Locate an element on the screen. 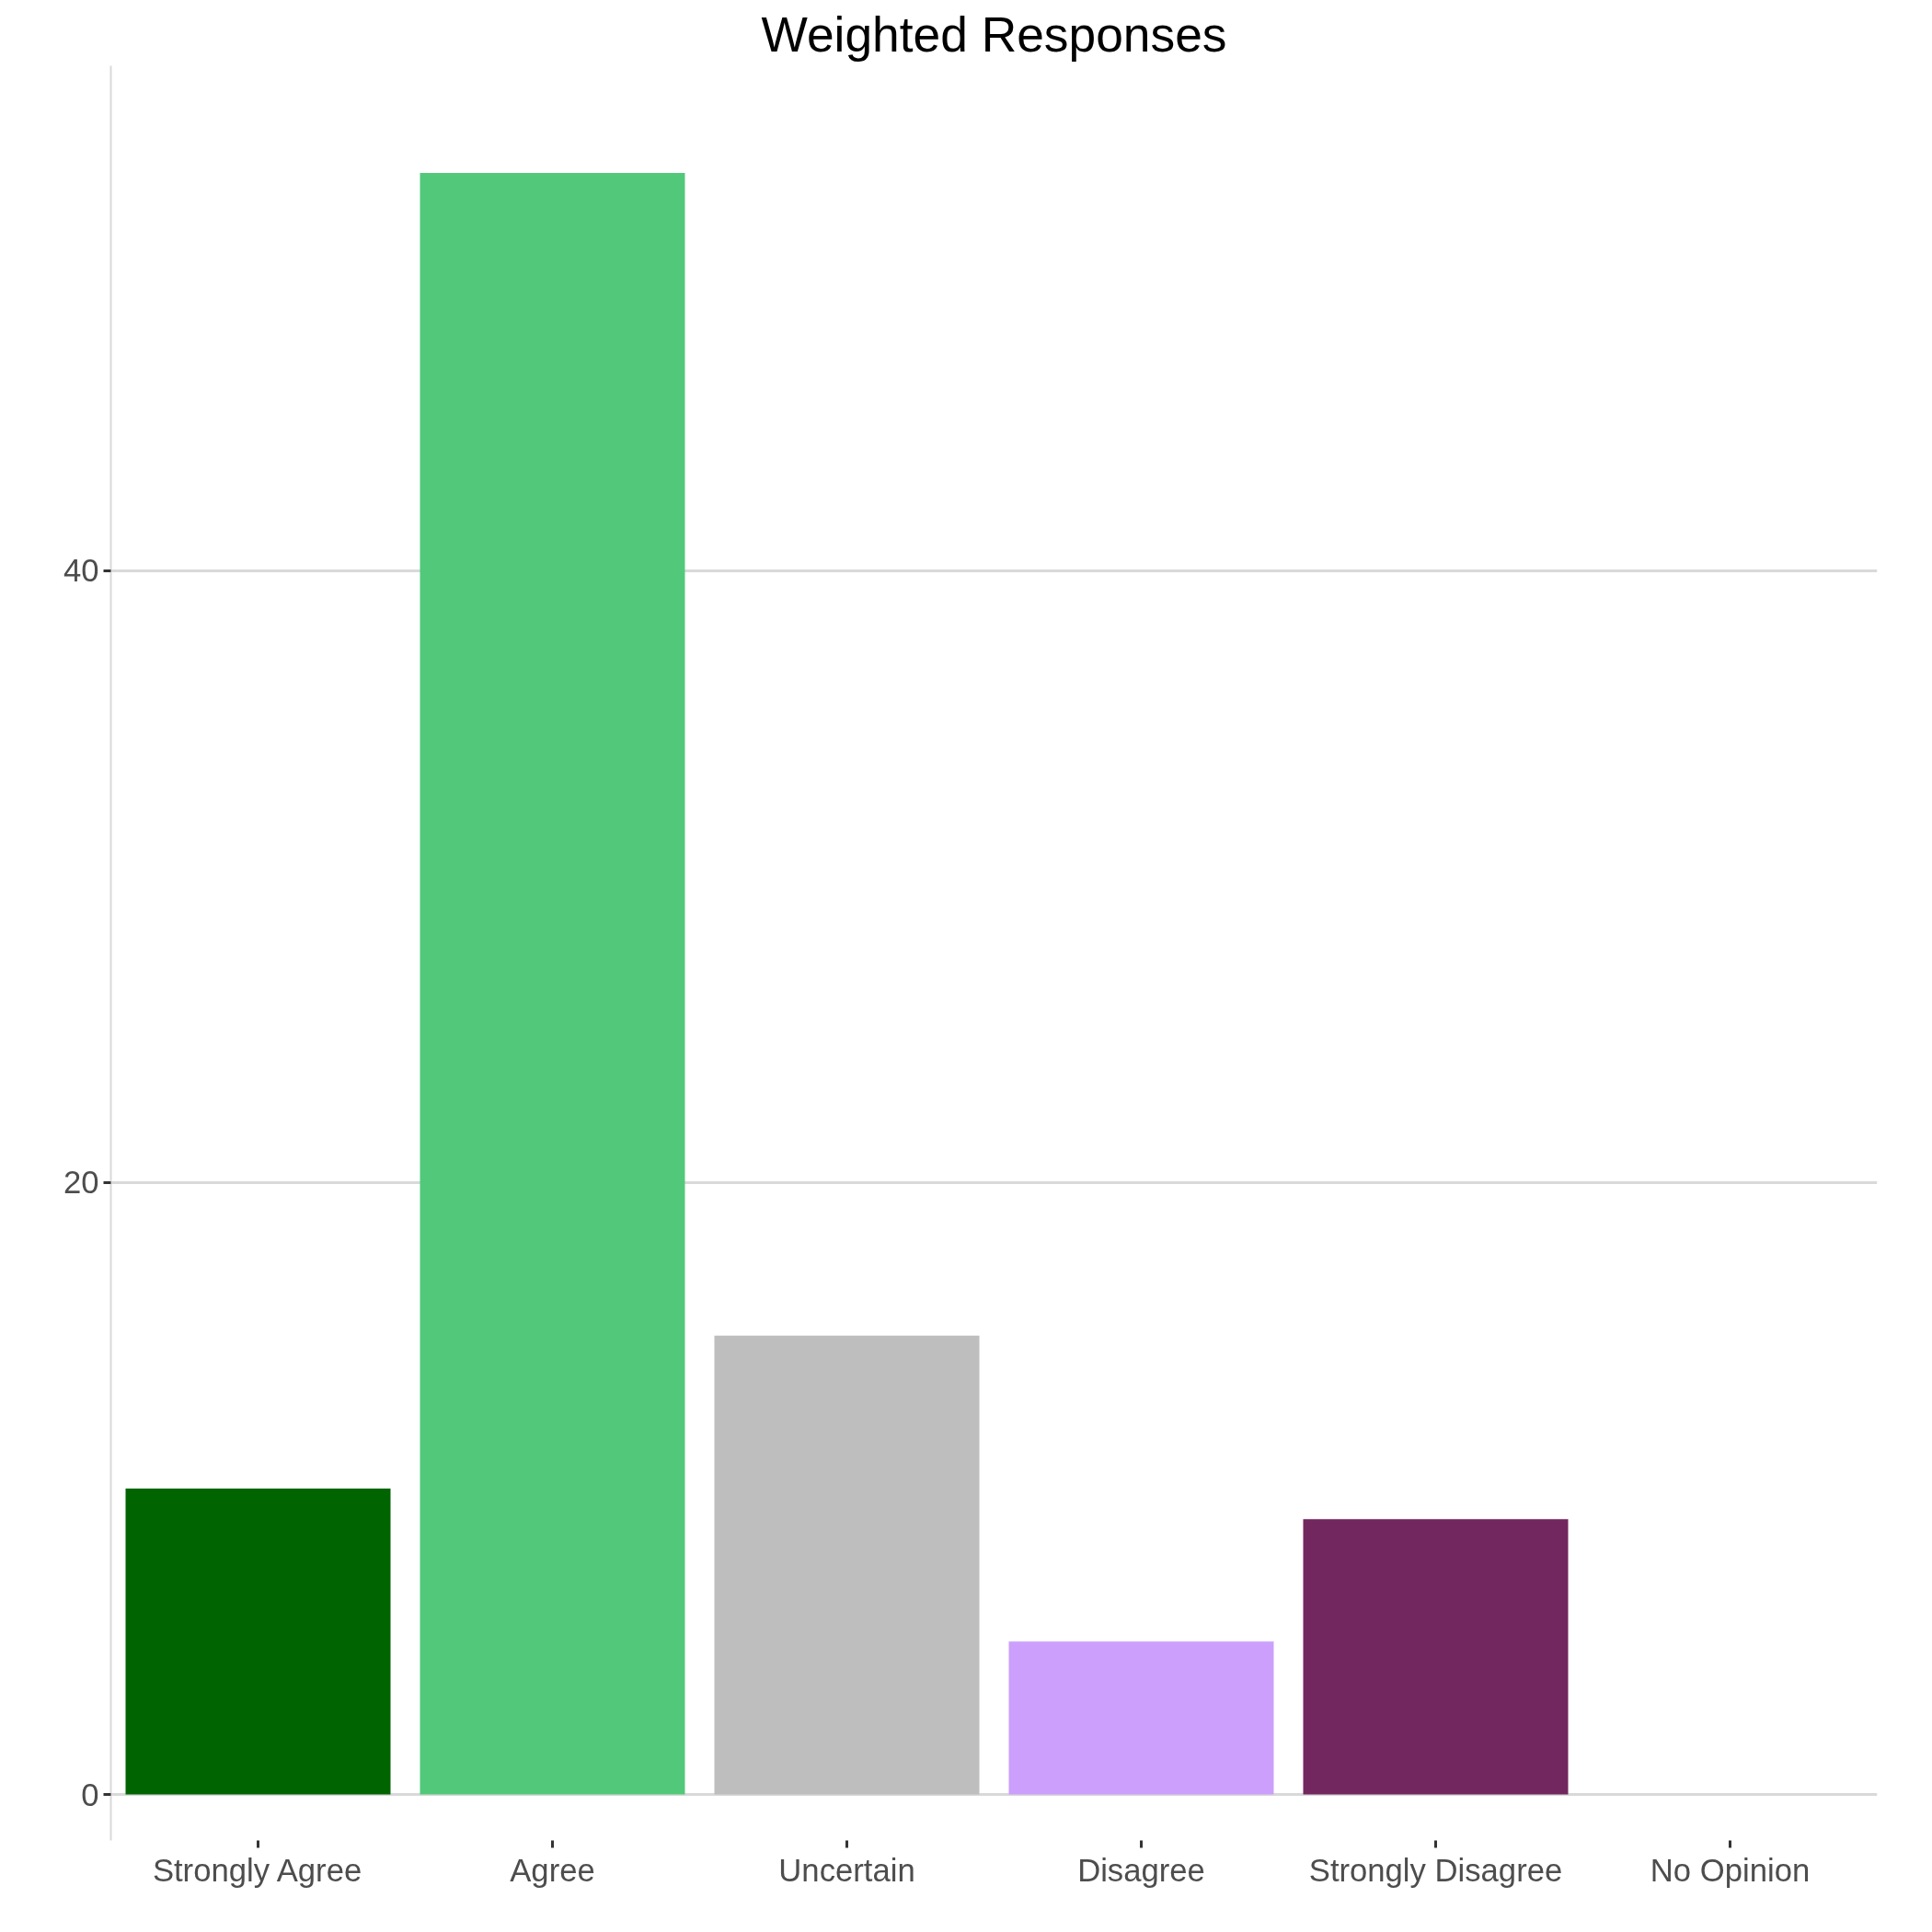 The width and height of the screenshot is (1932, 1932). x-tick-label: Disagree is located at coordinates (1141, 1870).